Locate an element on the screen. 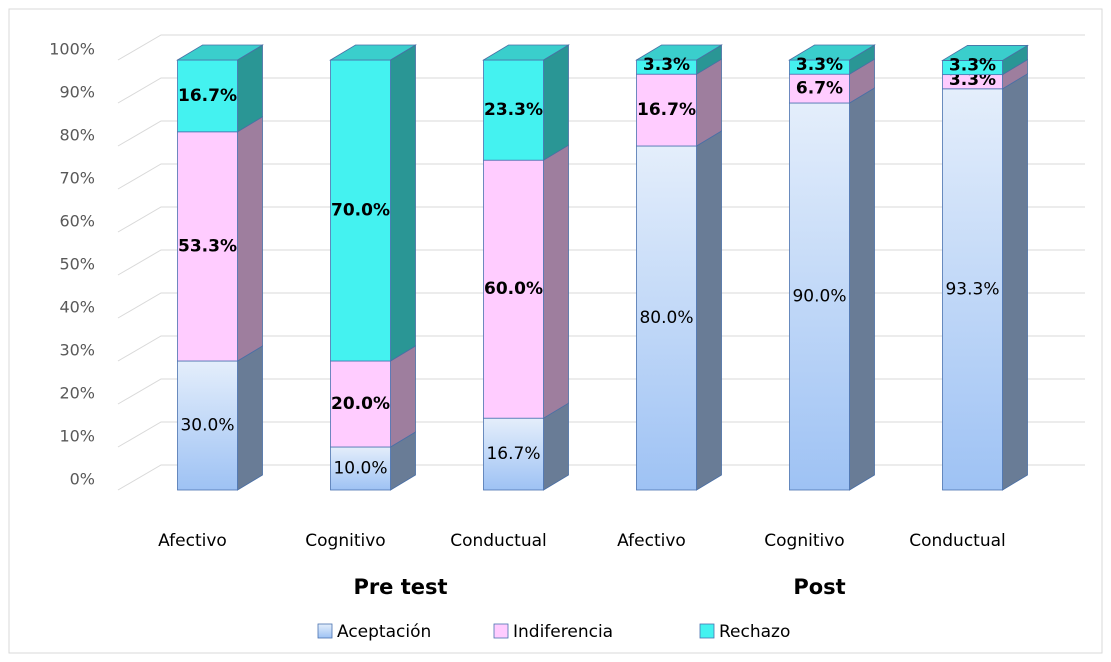 The height and width of the screenshot is (662, 1111). legend-label: Indiferencia is located at coordinates (563, 632).